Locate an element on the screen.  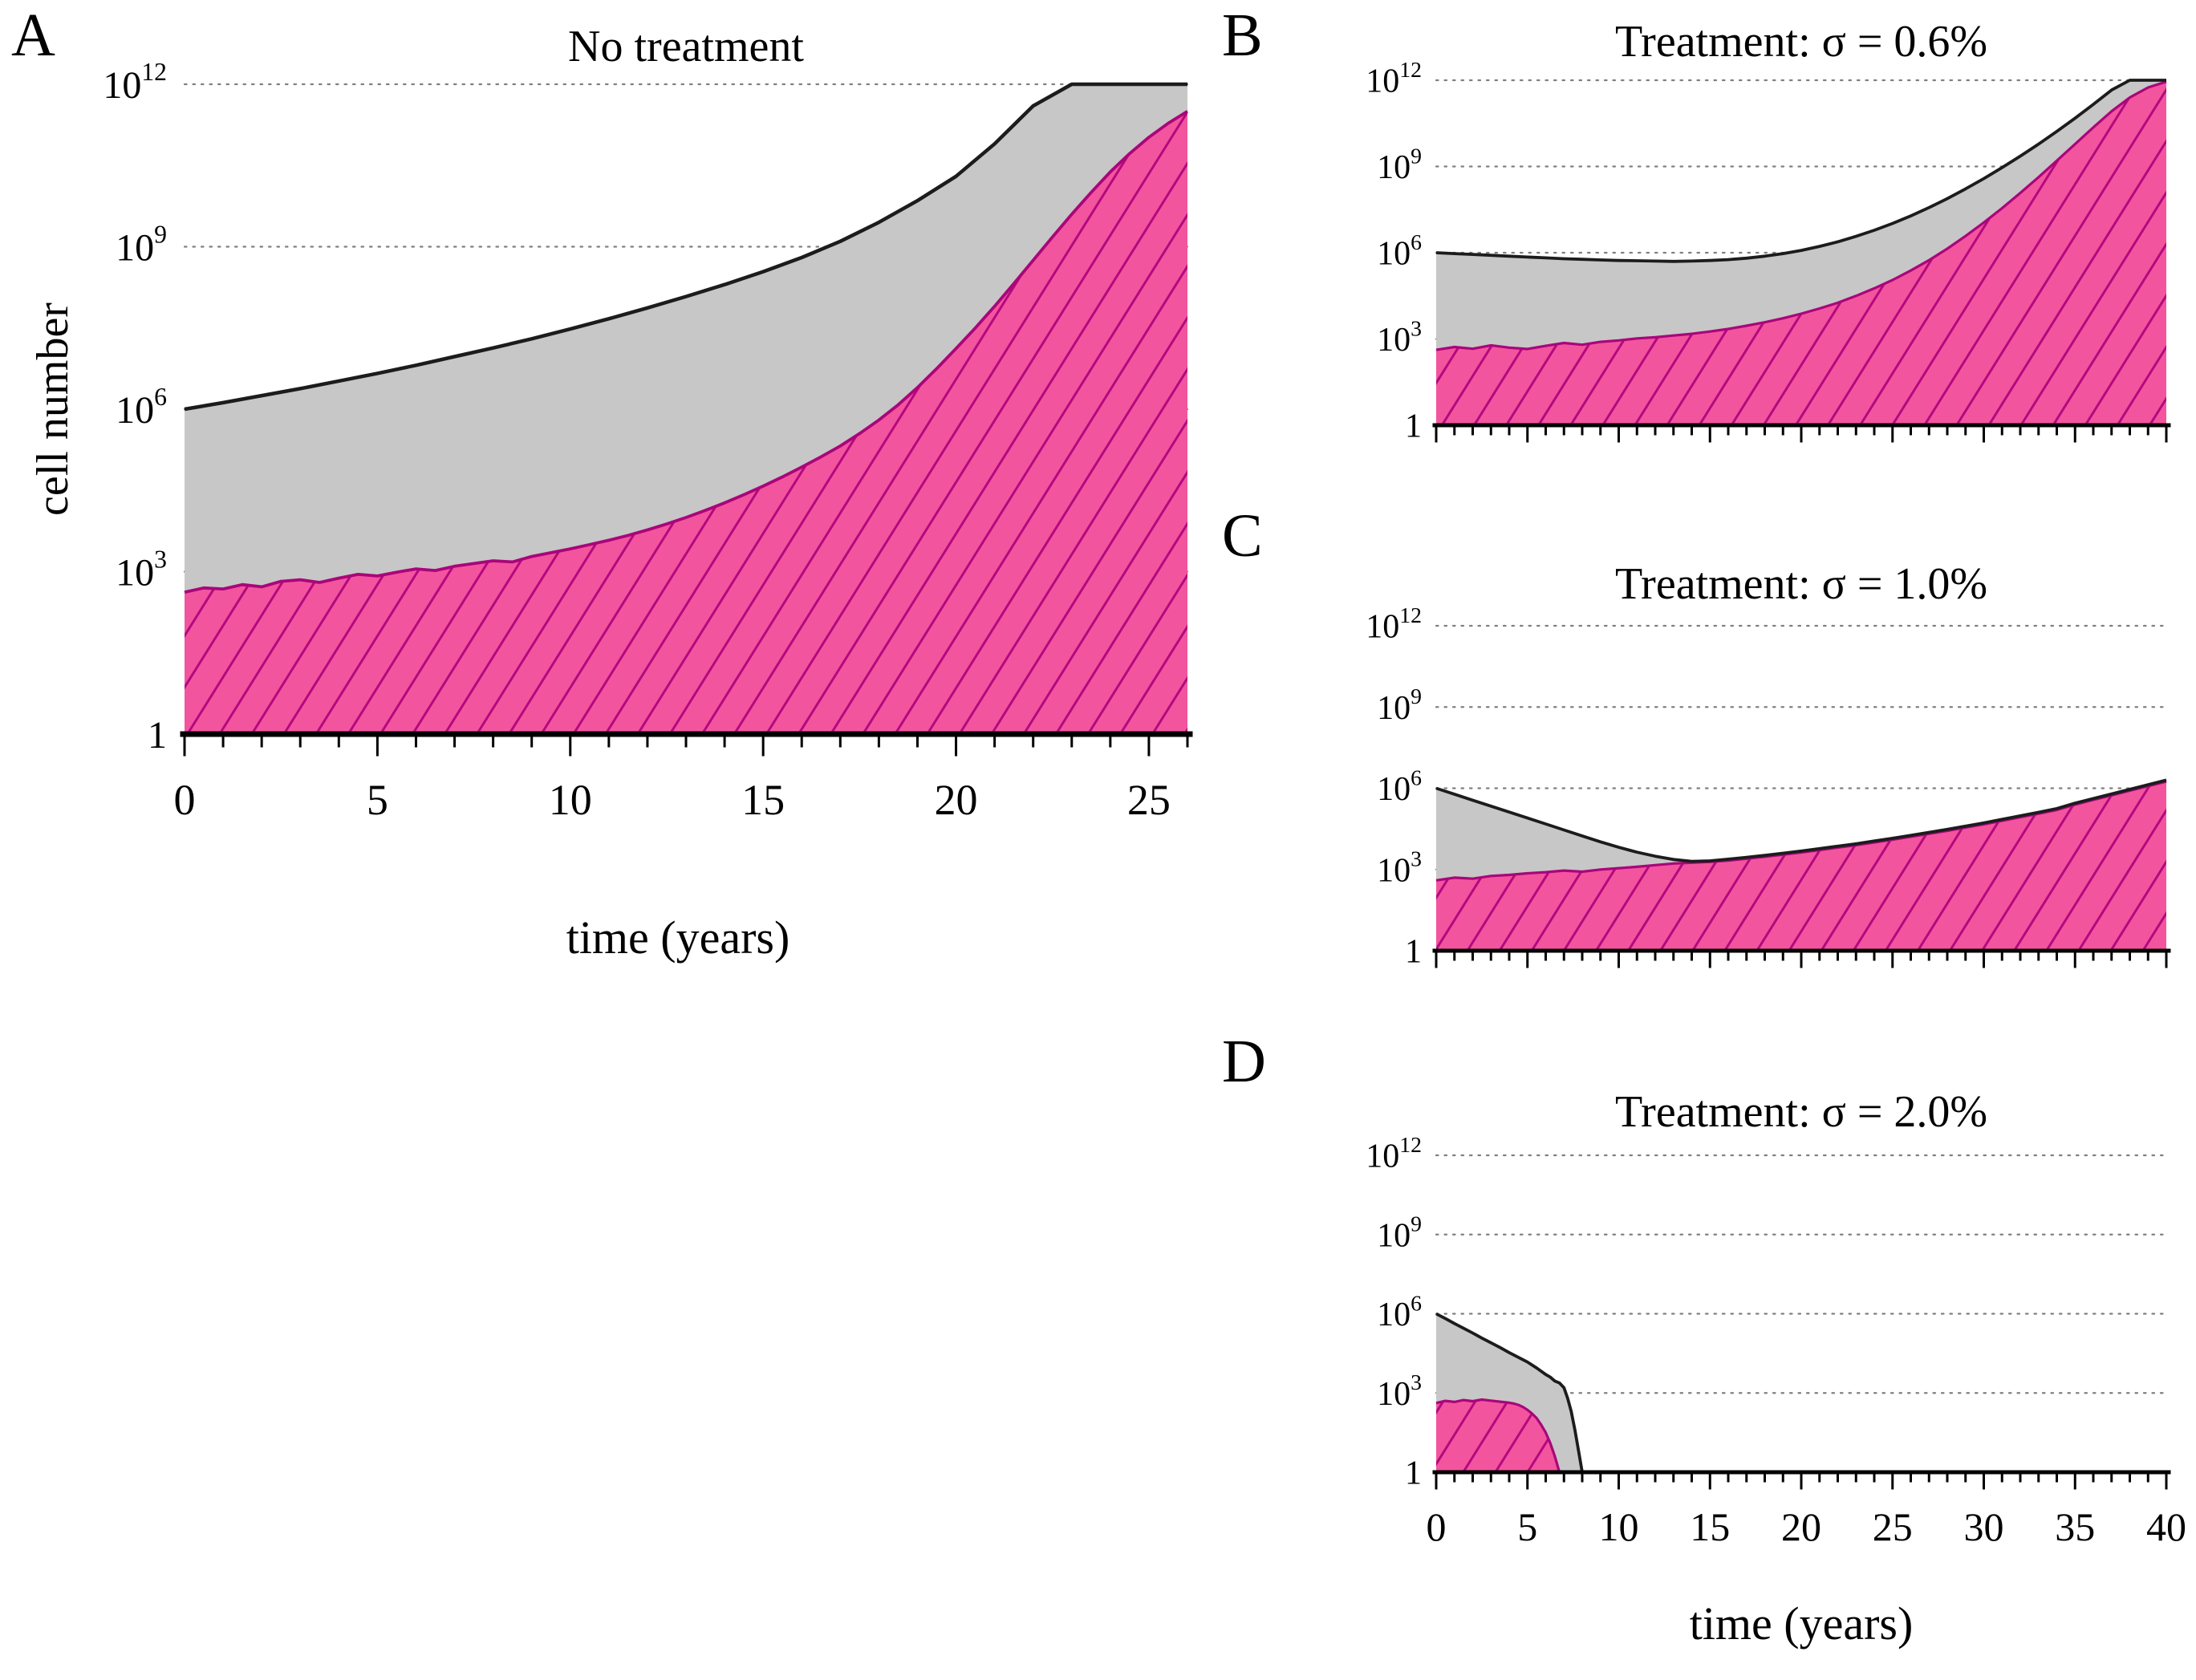
panel-label-B: B is located at coordinates (1242, 35).